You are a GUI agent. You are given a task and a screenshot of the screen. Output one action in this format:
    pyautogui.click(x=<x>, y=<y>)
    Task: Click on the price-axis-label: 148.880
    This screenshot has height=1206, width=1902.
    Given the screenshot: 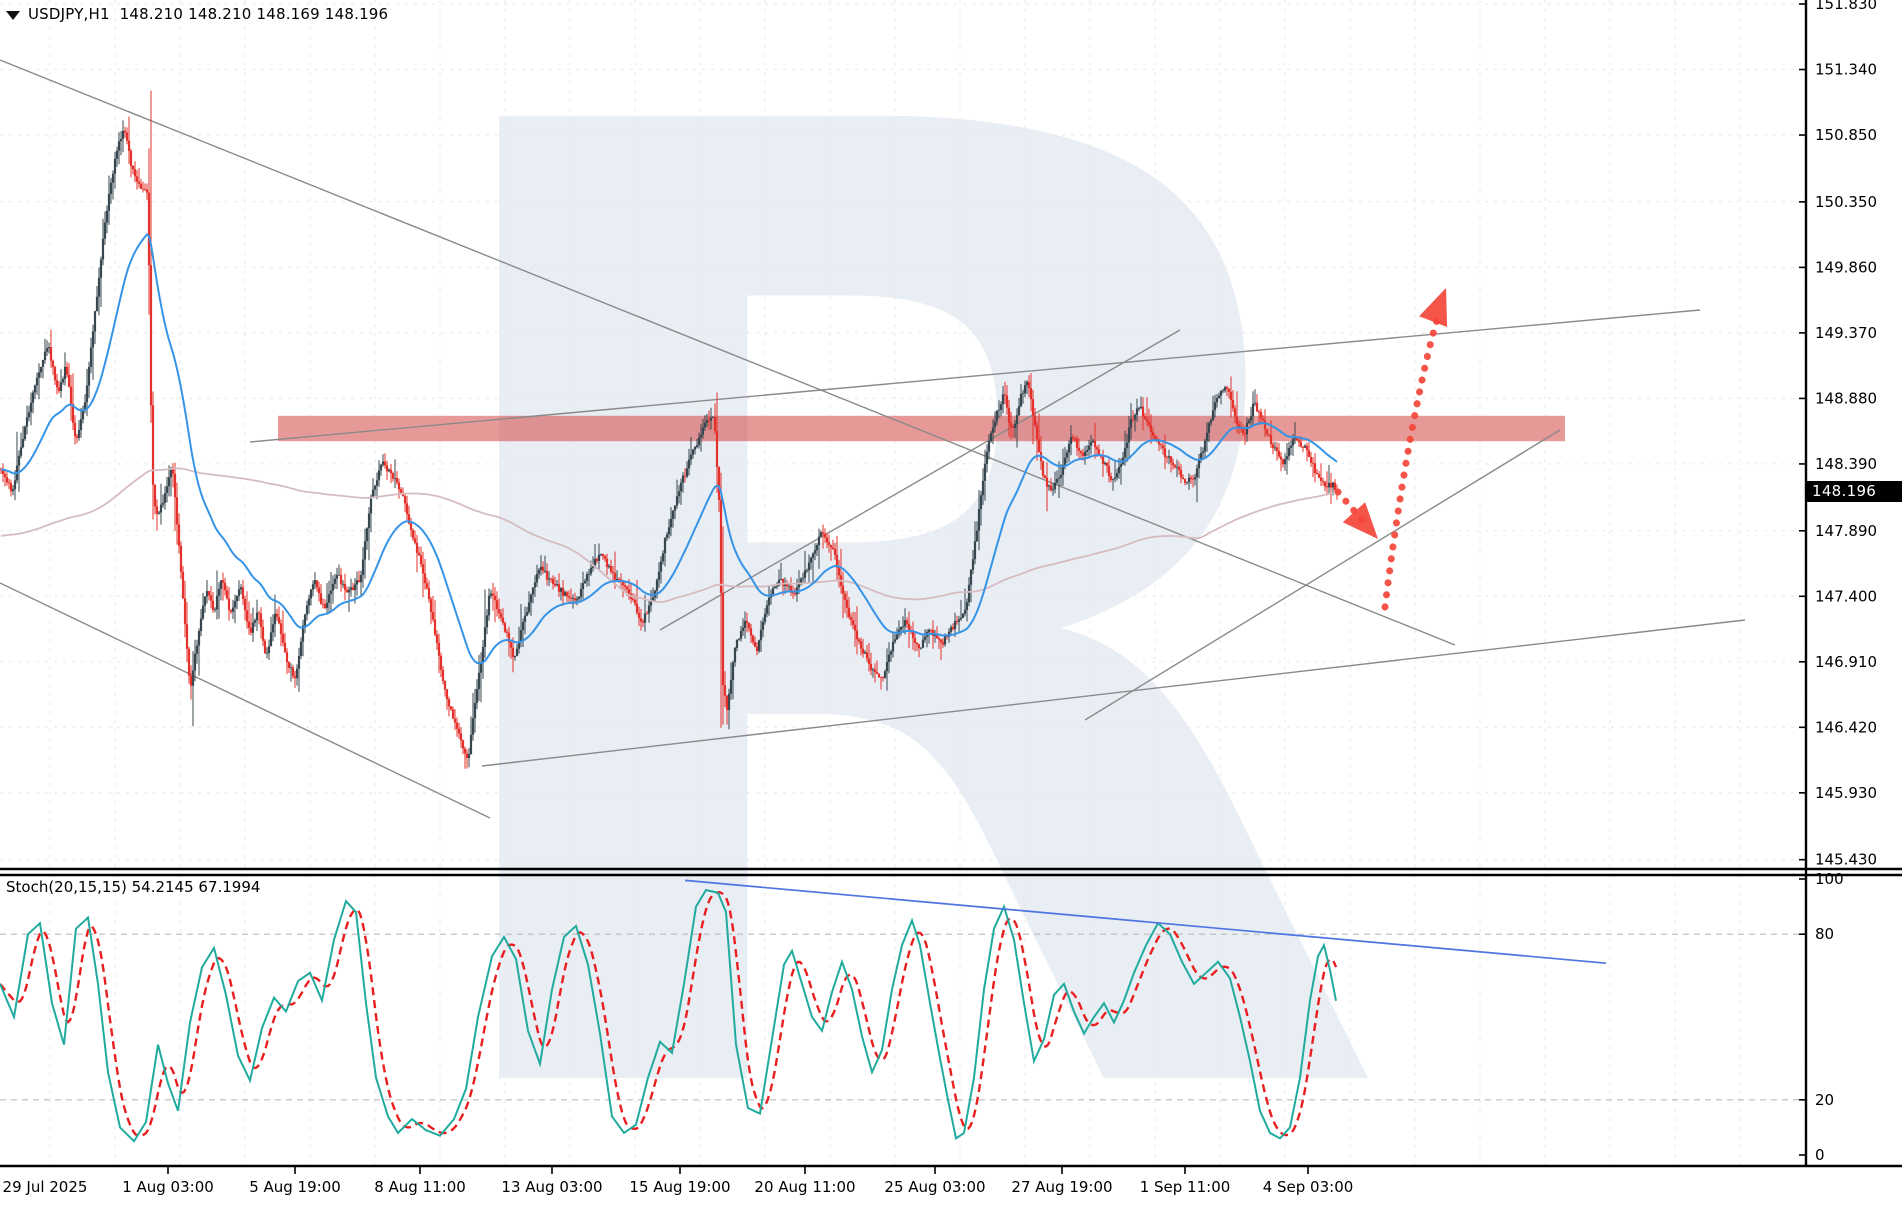 What is the action you would take?
    pyautogui.click(x=1846, y=398)
    